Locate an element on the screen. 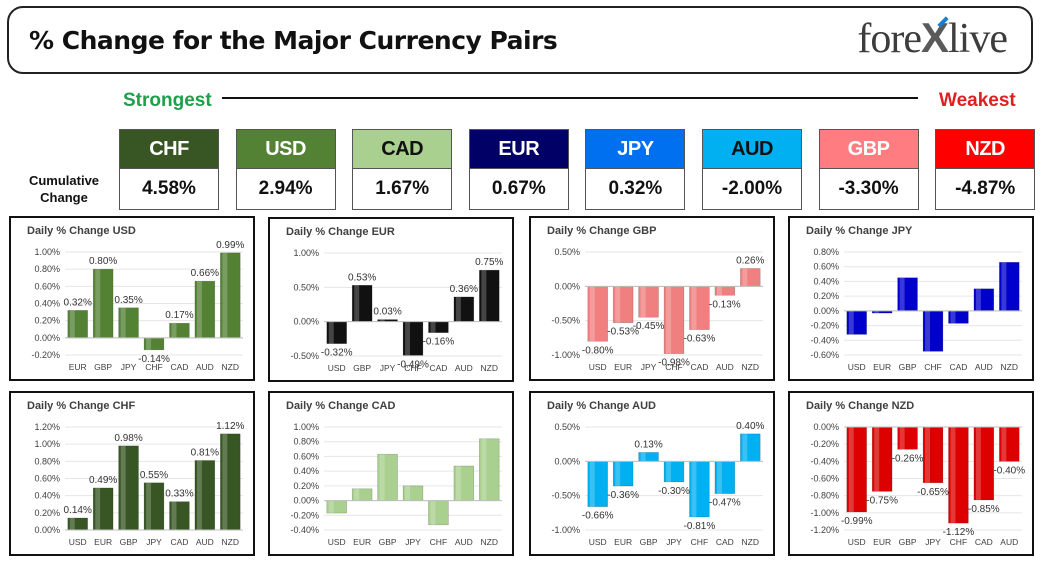 The height and width of the screenshot is (572, 1046). y-tick-label: -1.20% is located at coordinates (824, 530).